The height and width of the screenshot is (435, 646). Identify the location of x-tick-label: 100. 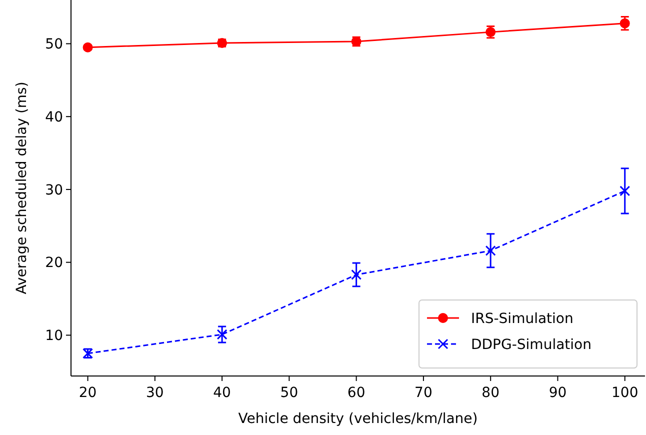
(624, 393).